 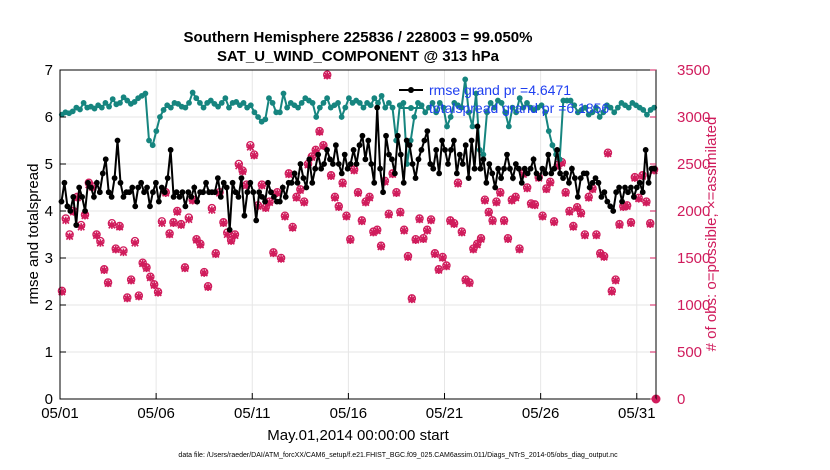 What do you see at coordinates (411, 108) in the screenshot?
I see `legend-spread-marker` at bounding box center [411, 108].